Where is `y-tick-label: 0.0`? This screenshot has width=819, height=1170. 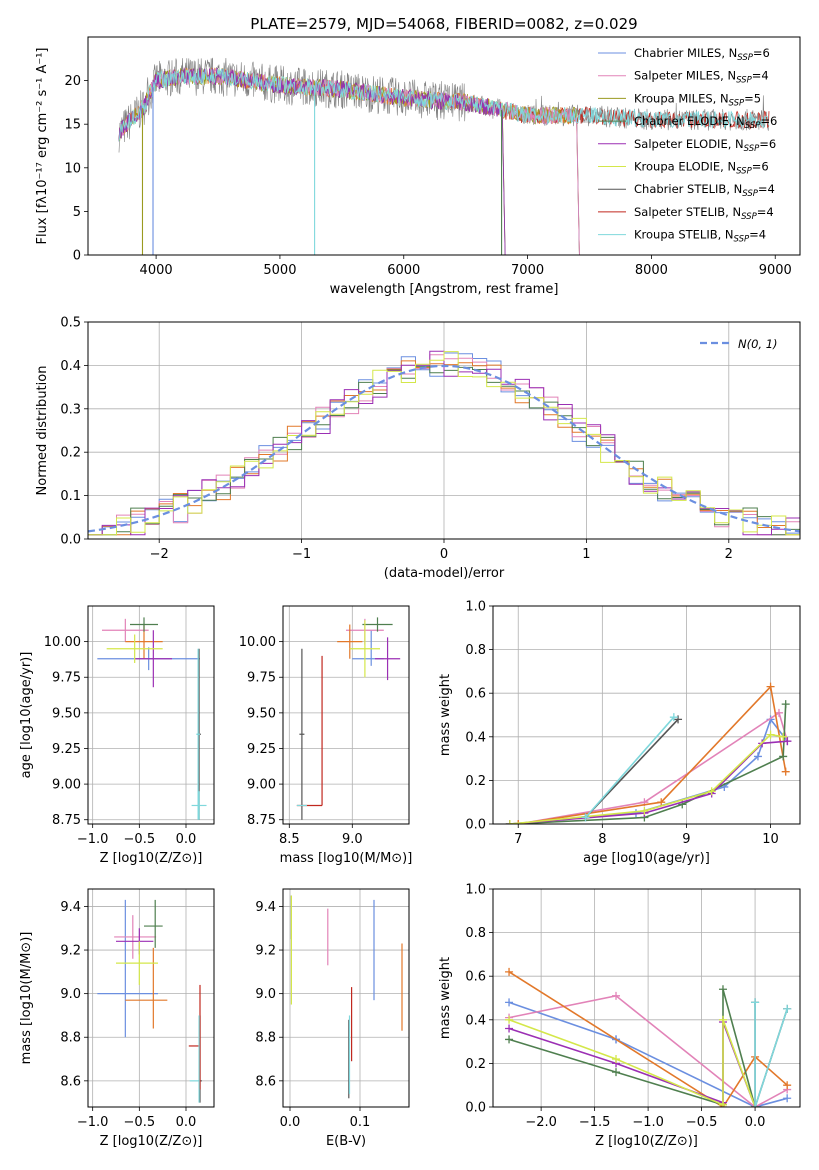
y-tick-label: 0.0 is located at coordinates (475, 1108).